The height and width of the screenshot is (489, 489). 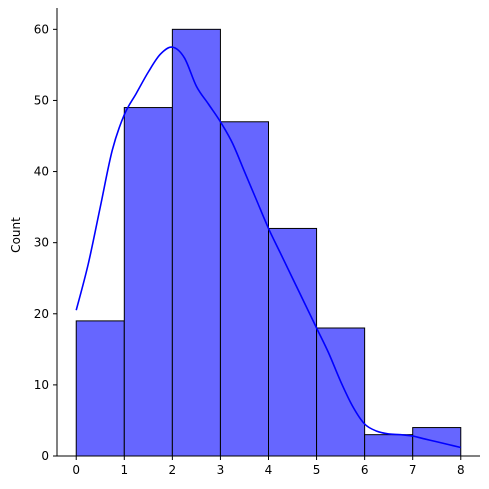 What do you see at coordinates (41, 314) in the screenshot?
I see `y-tick-label: 20` at bounding box center [41, 314].